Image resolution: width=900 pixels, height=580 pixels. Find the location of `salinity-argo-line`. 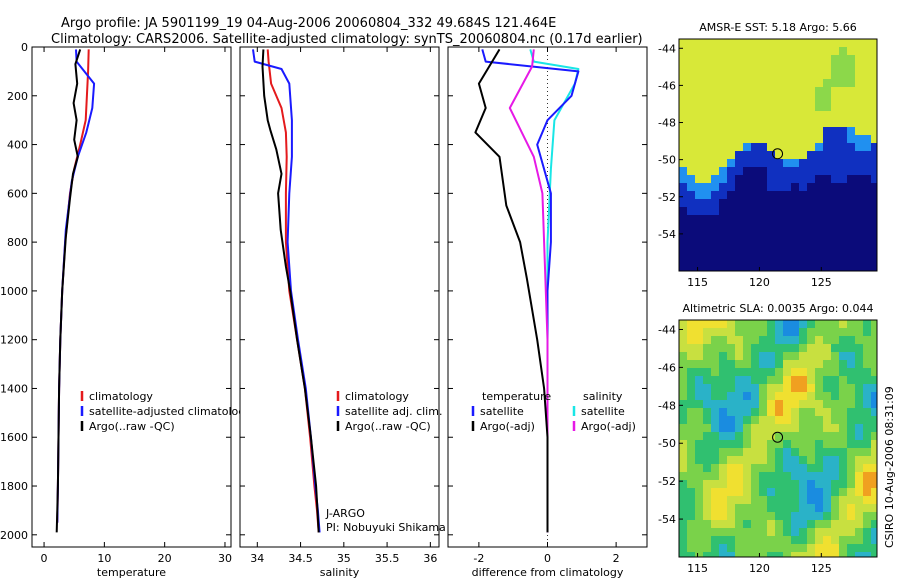

salinity-argo-line is located at coordinates (528, 291).